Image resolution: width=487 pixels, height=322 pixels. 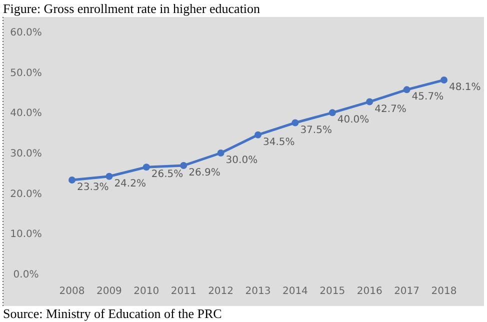 What do you see at coordinates (112, 313) in the screenshot?
I see `source-note: Source: Ministry of Education of the PRC` at bounding box center [112, 313].